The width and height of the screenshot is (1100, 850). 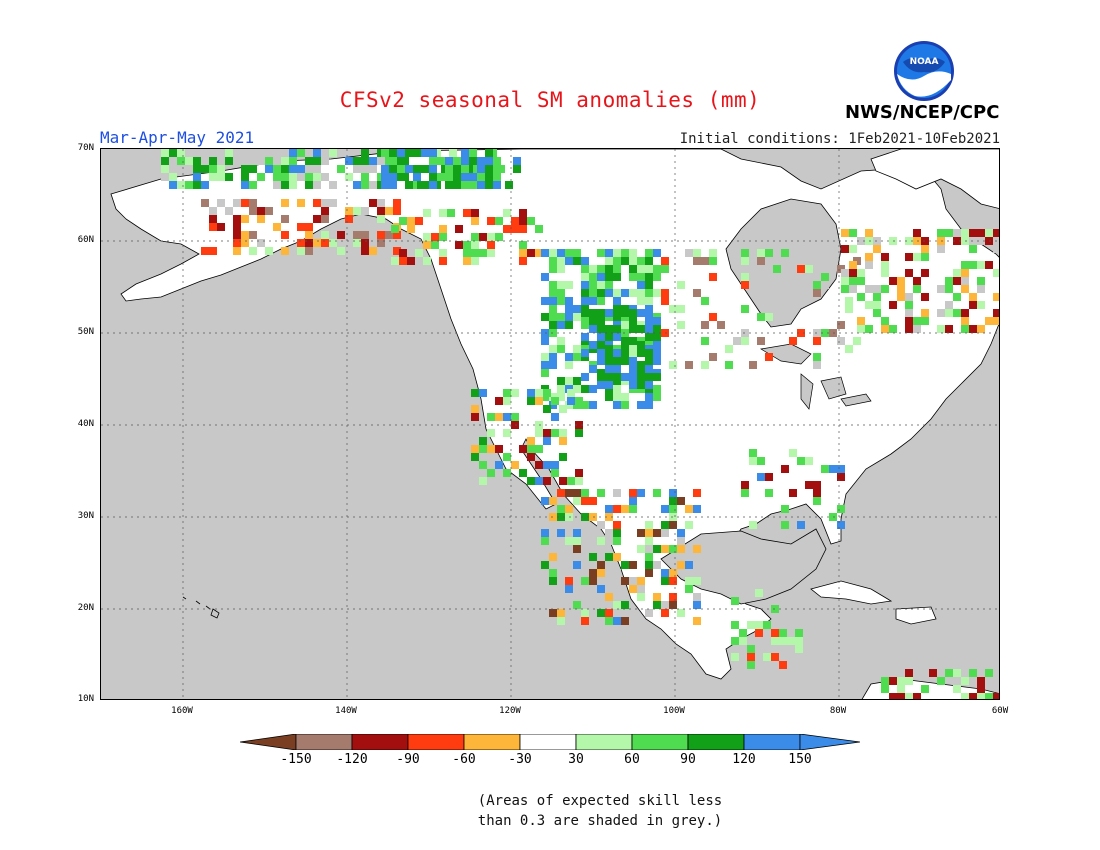 I want to click on agency-label: NWS/NCEP/CPC, so click(x=922, y=112).